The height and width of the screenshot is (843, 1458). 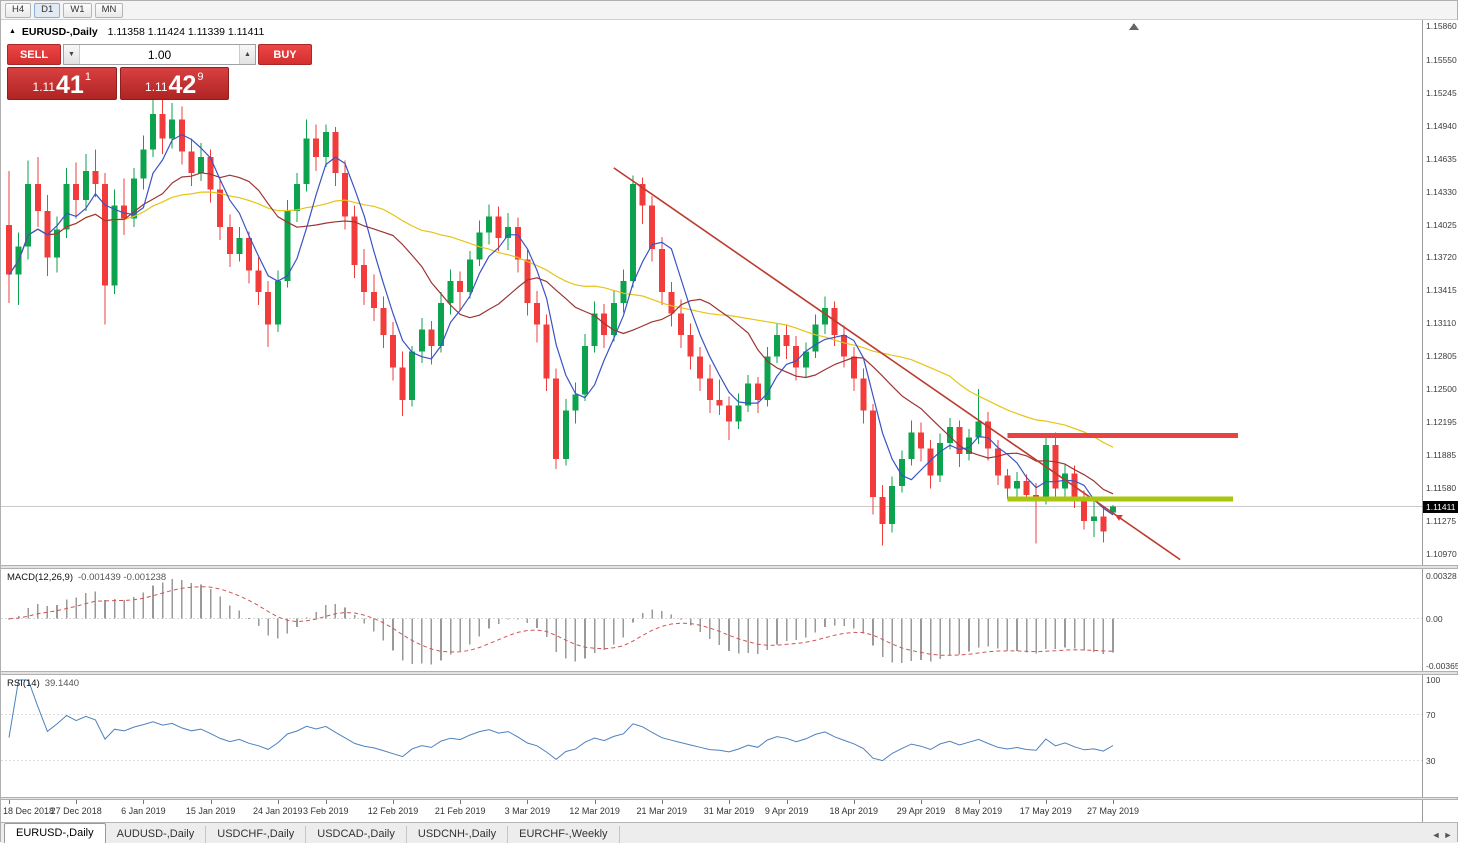 What do you see at coordinates (1440, 507) in the screenshot?
I see `current-price-tag: 1.11411` at bounding box center [1440, 507].